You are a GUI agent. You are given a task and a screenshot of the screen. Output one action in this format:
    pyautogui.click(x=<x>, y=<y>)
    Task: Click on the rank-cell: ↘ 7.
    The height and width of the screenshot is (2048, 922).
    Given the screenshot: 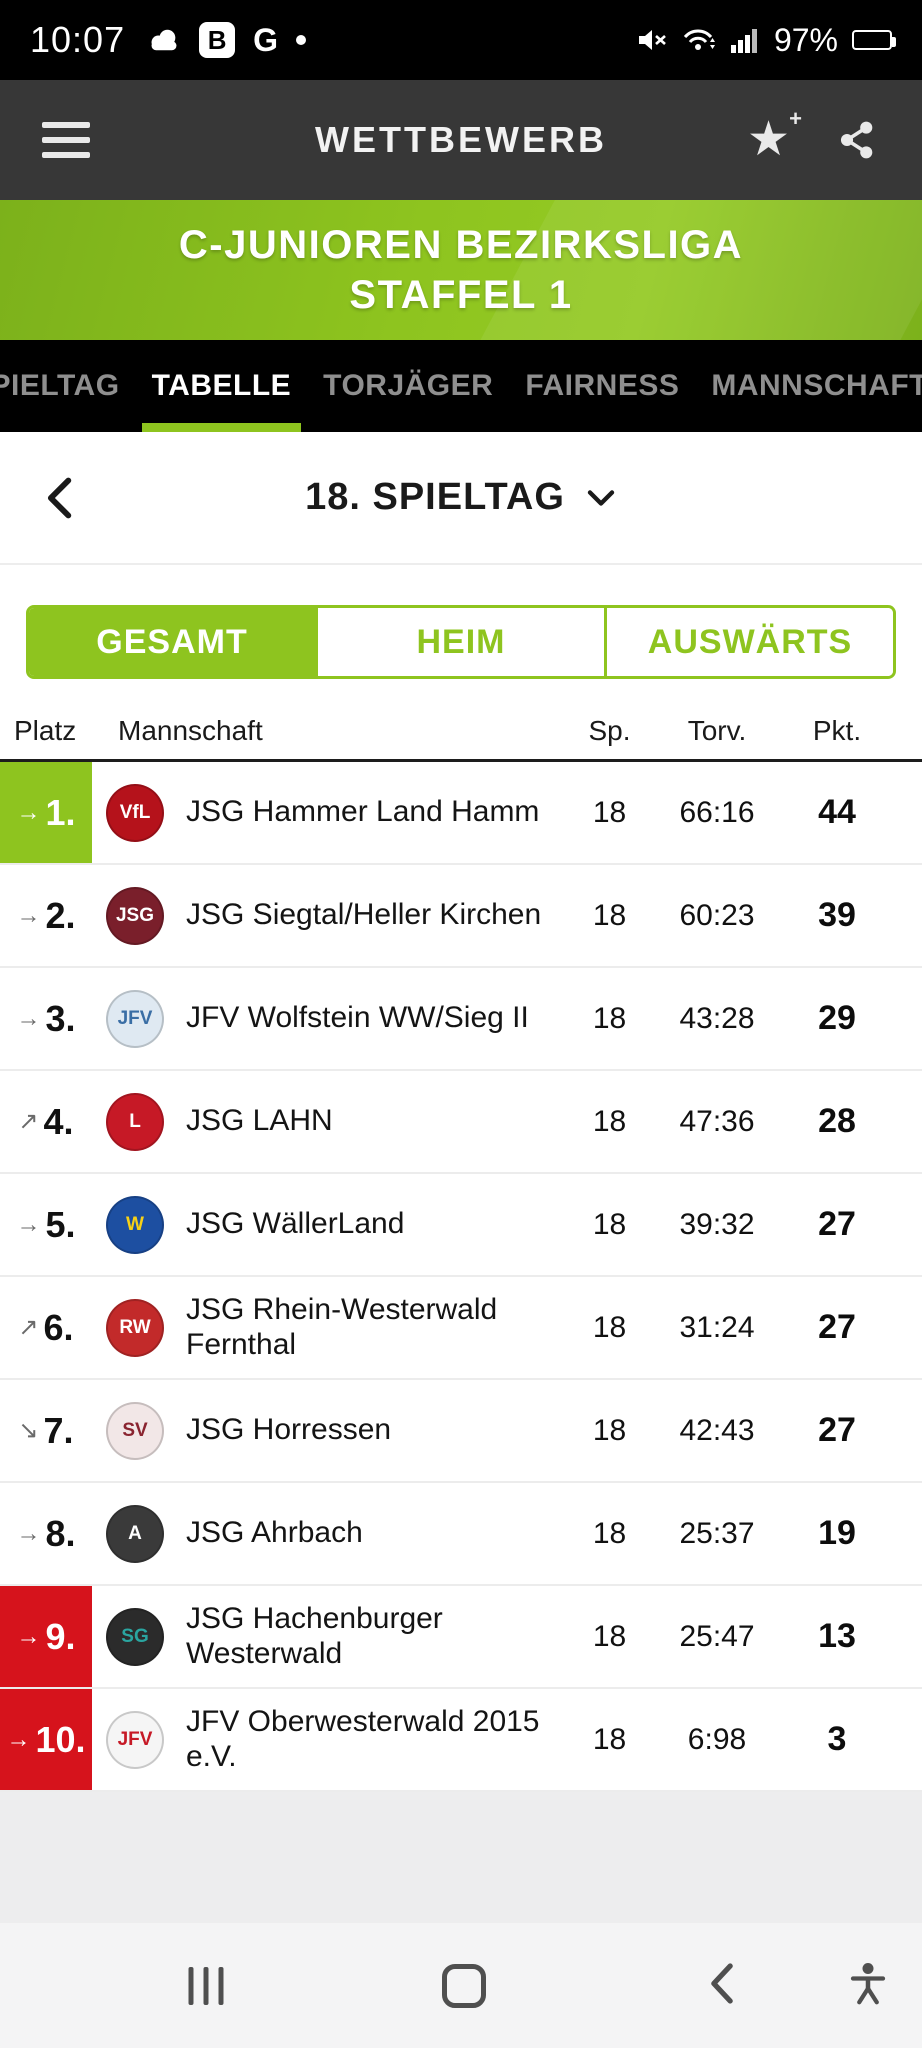 What is the action you would take?
    pyautogui.click(x=46, y=1430)
    